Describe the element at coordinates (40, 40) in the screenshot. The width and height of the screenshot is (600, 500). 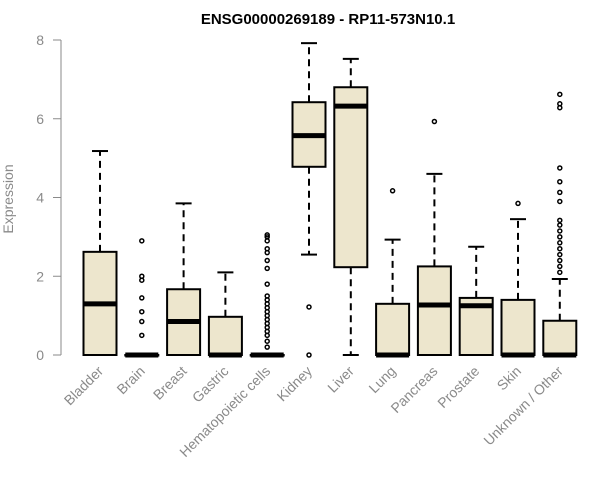
I see `y-tick-label: 8` at that location.